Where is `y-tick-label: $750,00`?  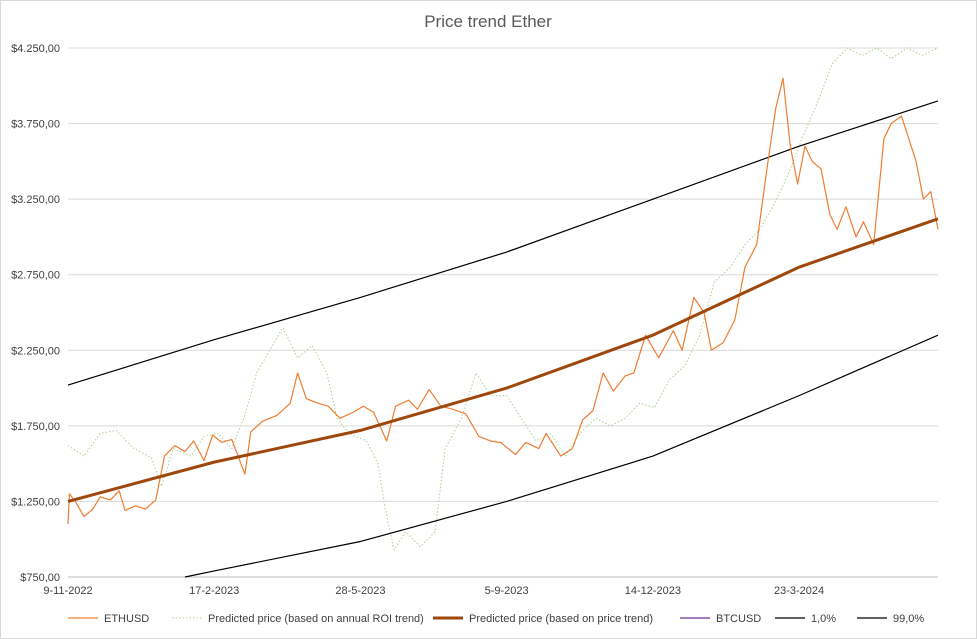
y-tick-label: $750,00 is located at coordinates (40, 578).